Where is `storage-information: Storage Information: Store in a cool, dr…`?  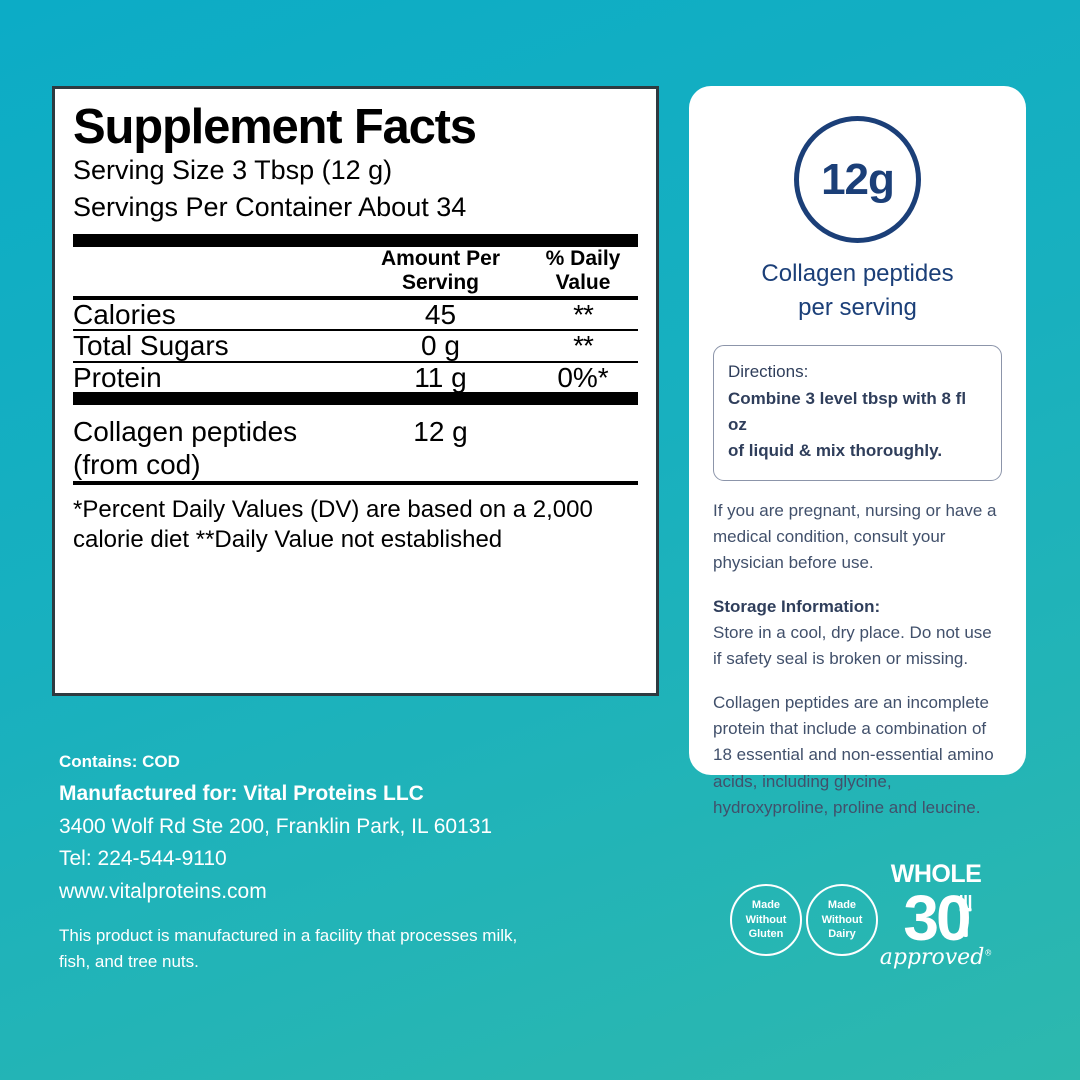
storage-information: Storage Information: Store in a cool, dr… is located at coordinates (857, 633).